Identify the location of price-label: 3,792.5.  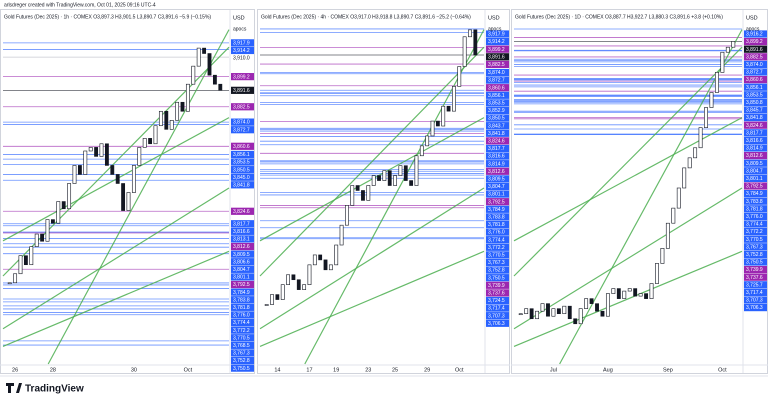
(496, 202).